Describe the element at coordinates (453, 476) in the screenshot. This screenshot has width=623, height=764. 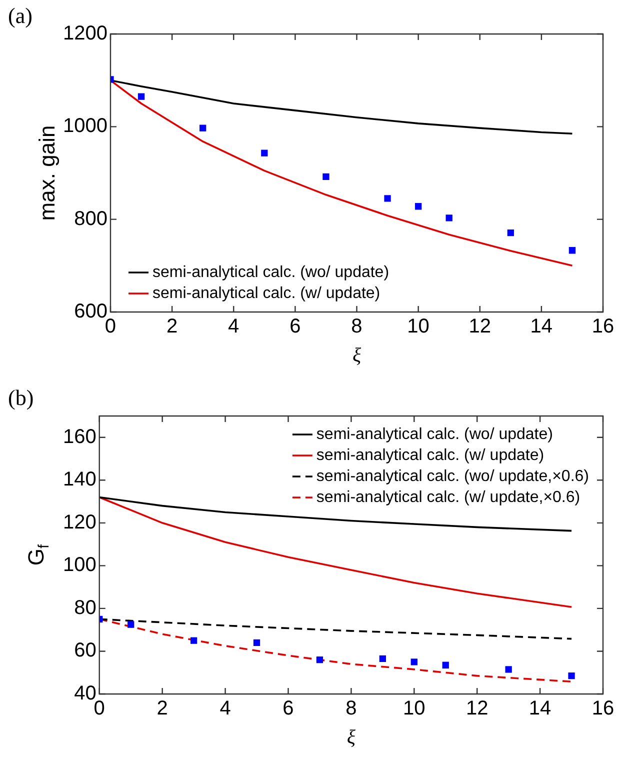
I see `legend-label: semi-analytical calc. (wo/ update,×0.6)` at that location.